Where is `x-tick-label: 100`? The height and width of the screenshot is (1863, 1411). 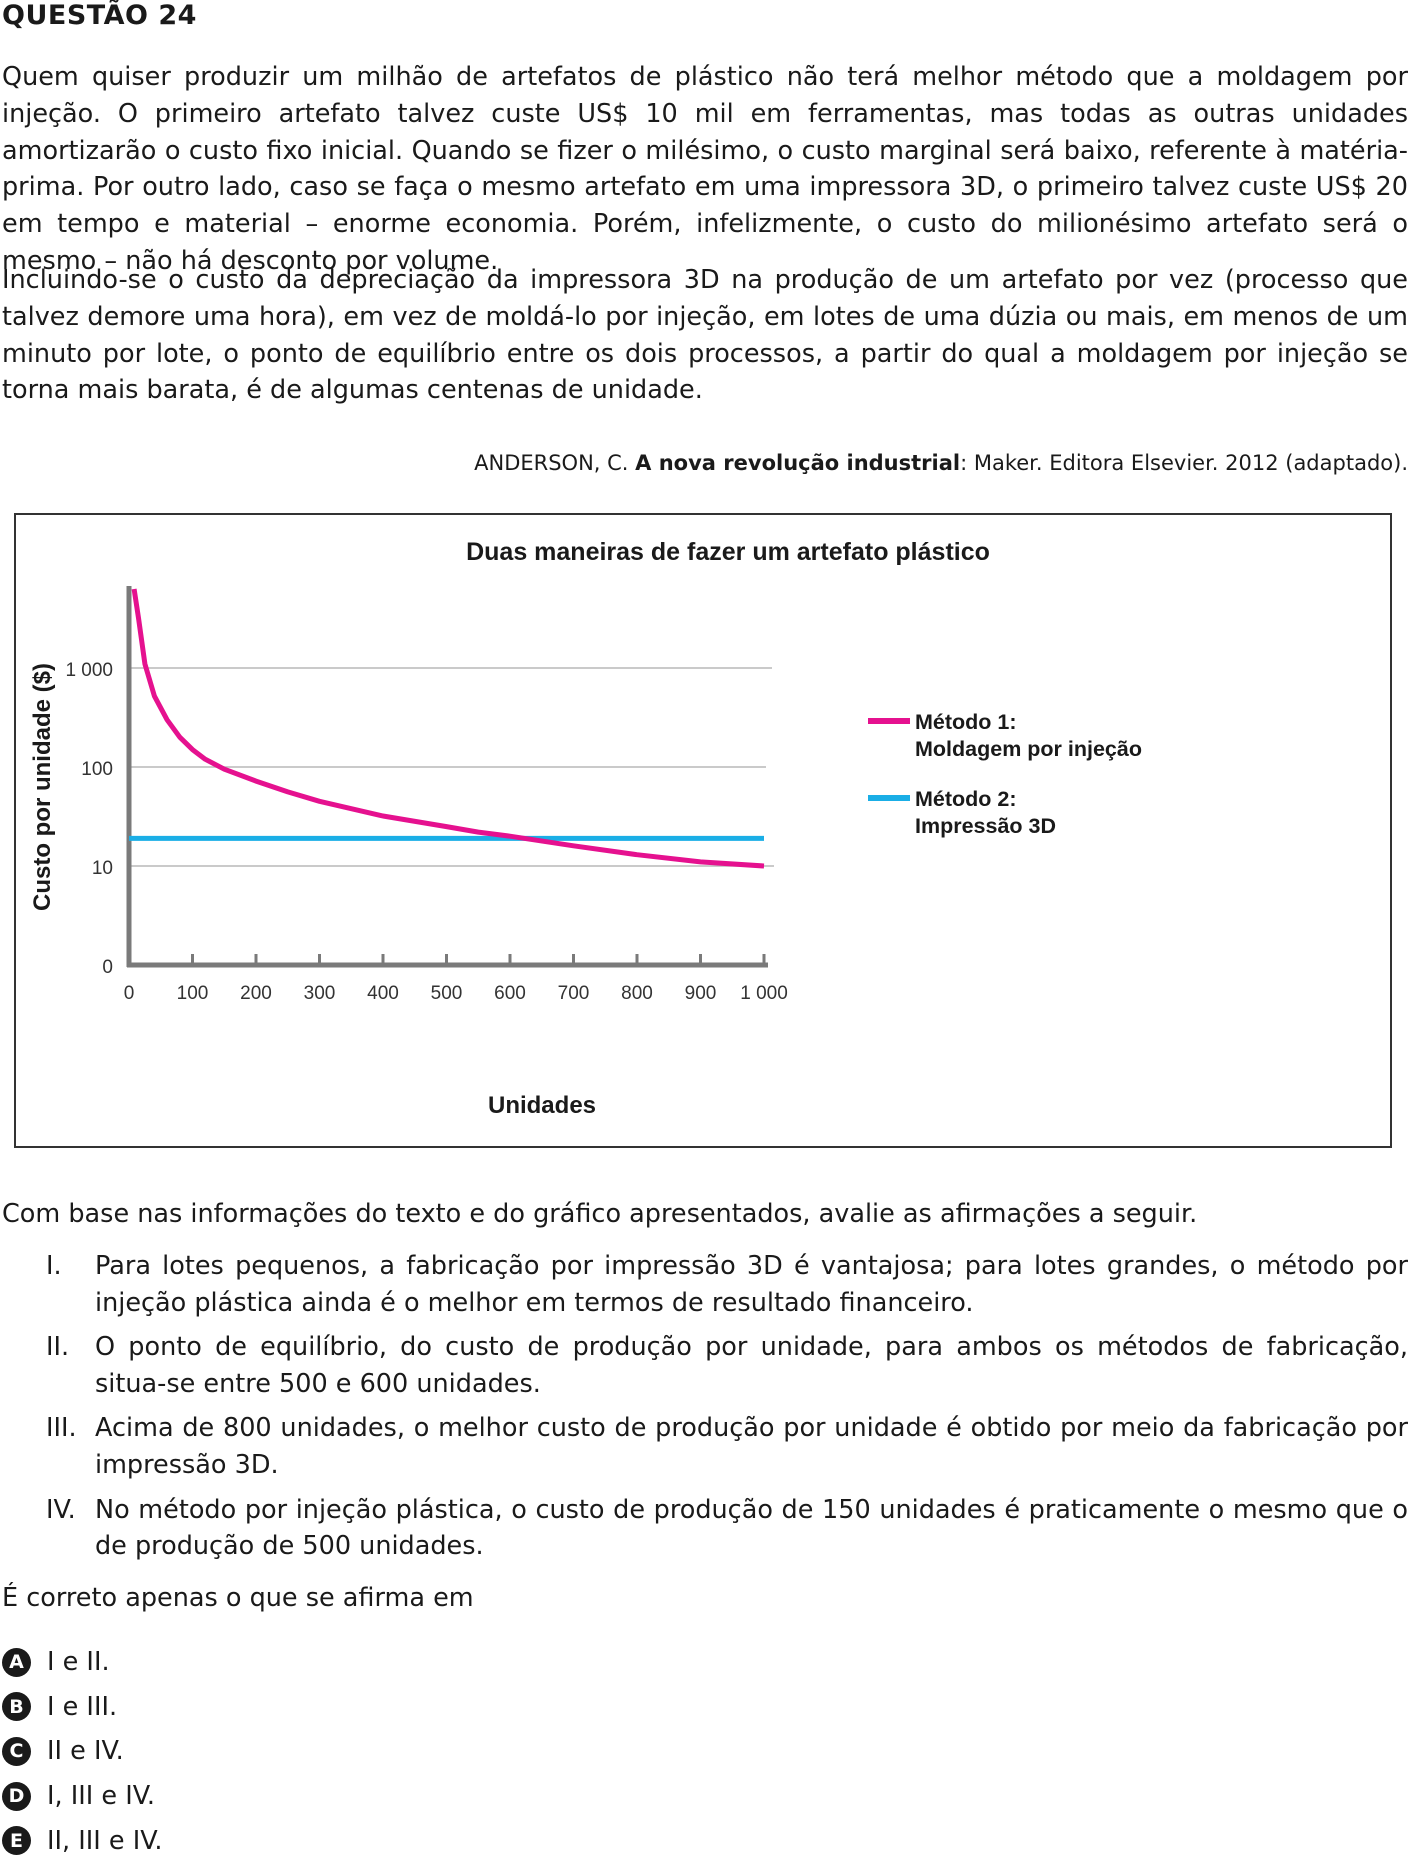 x-tick-label: 100 is located at coordinates (193, 993).